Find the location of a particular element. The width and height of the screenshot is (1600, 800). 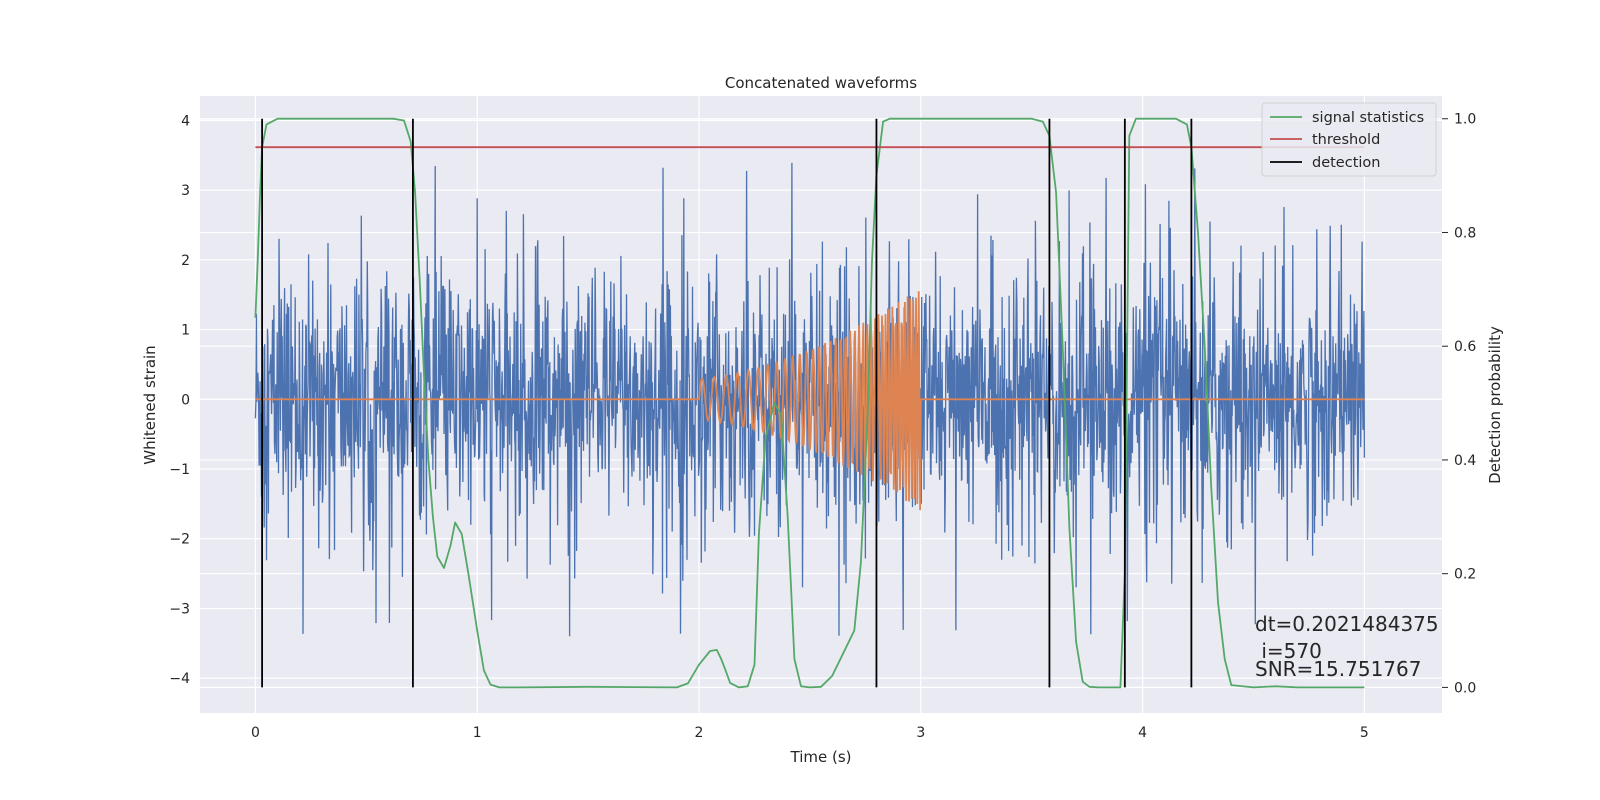

legend: signal statistics threshold detection is located at coordinates (1349, 139).